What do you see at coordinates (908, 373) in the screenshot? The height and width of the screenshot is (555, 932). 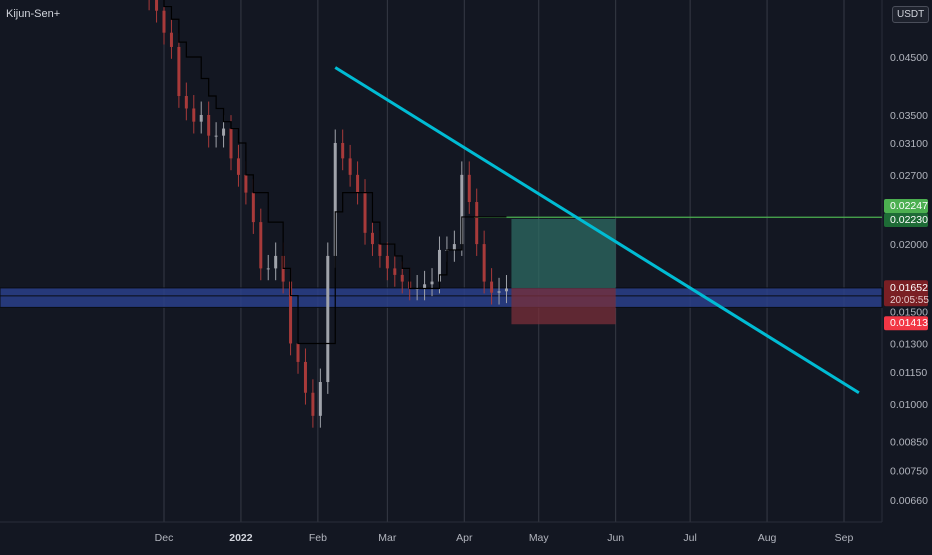 I see `price-tick-label: 0.01150` at bounding box center [908, 373].